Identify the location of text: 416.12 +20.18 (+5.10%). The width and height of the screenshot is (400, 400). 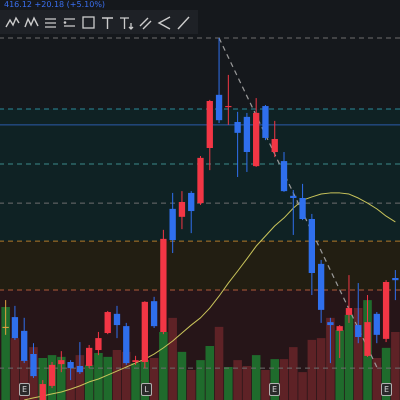
(55, 4).